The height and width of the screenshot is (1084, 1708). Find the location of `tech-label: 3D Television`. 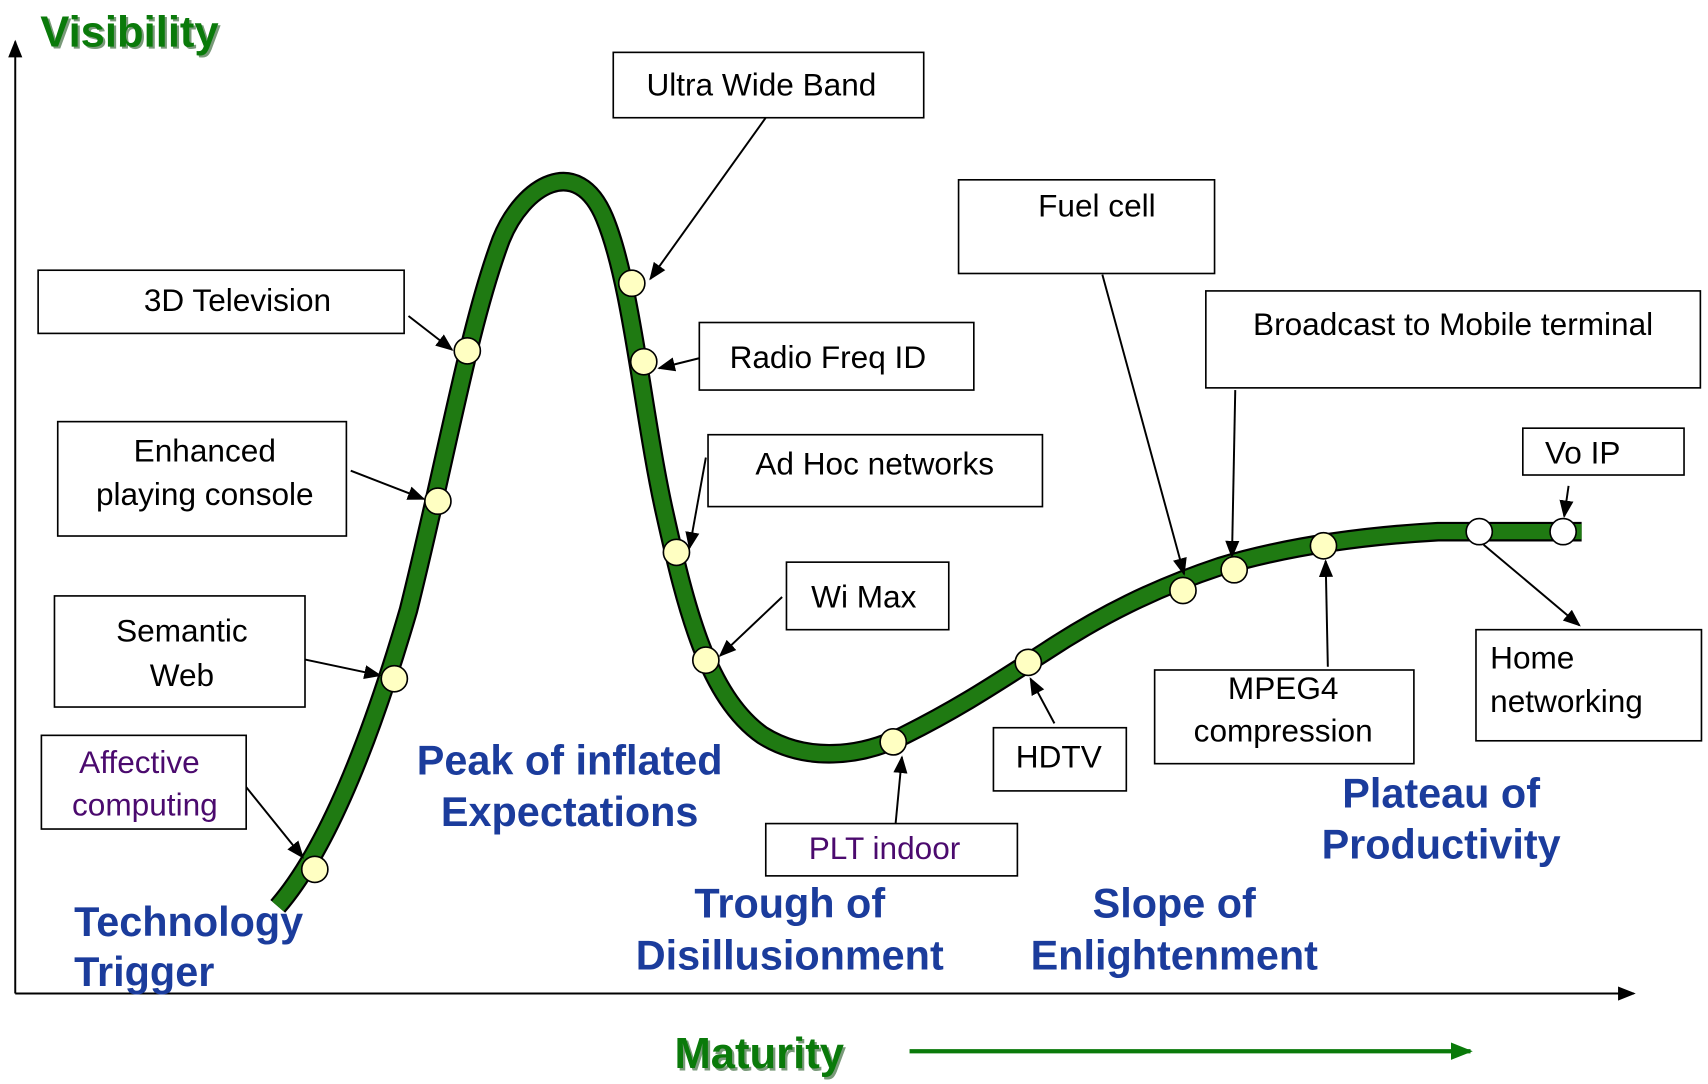

tech-label: 3D Television is located at coordinates (237, 300).